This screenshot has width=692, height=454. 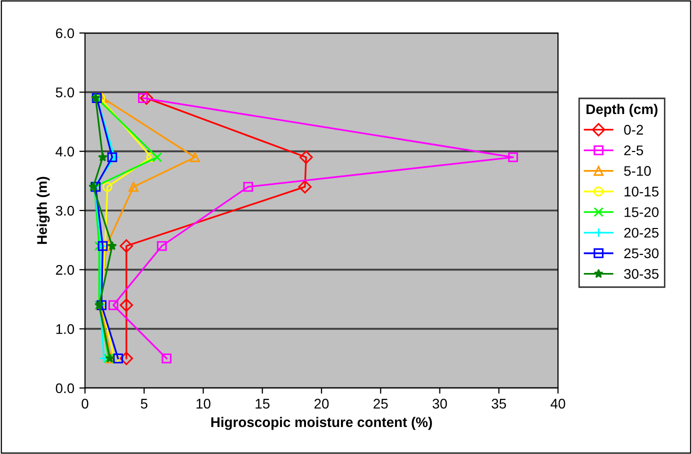 I want to click on legend-label: 0-2, so click(x=633, y=129).